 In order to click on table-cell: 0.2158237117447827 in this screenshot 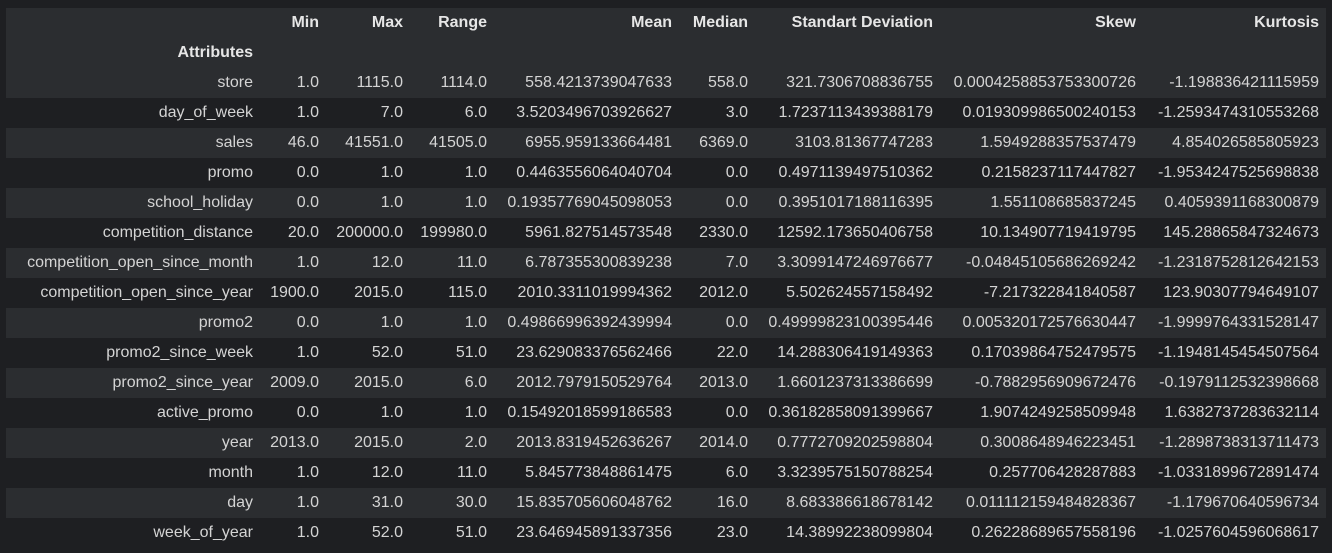, I will do `click(1041, 173)`.